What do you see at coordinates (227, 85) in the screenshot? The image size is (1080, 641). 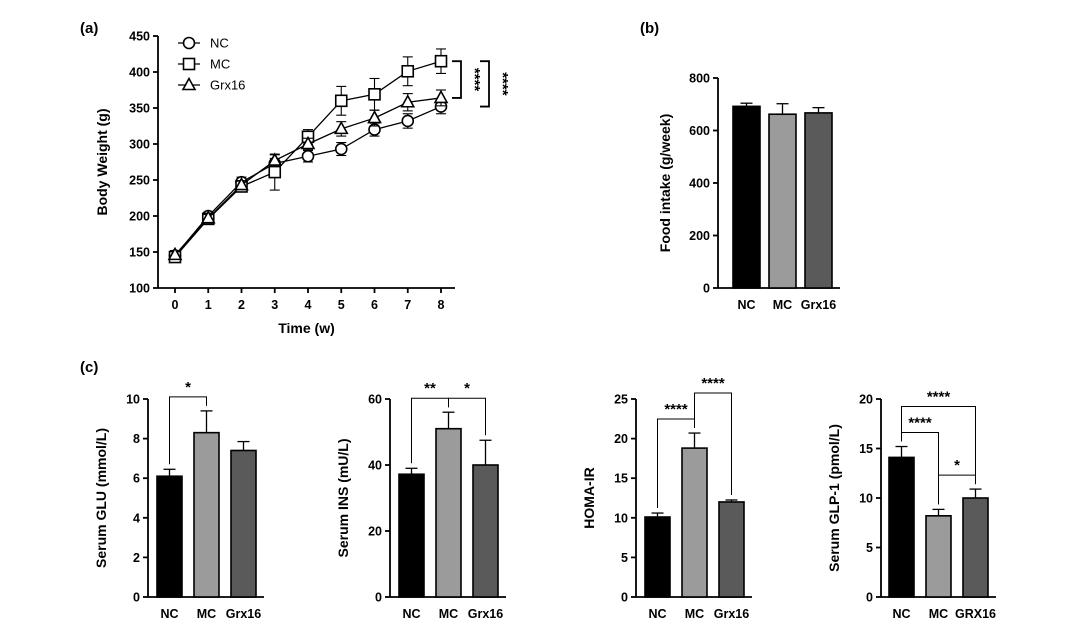 I see `legend-label: Grx16` at bounding box center [227, 85].